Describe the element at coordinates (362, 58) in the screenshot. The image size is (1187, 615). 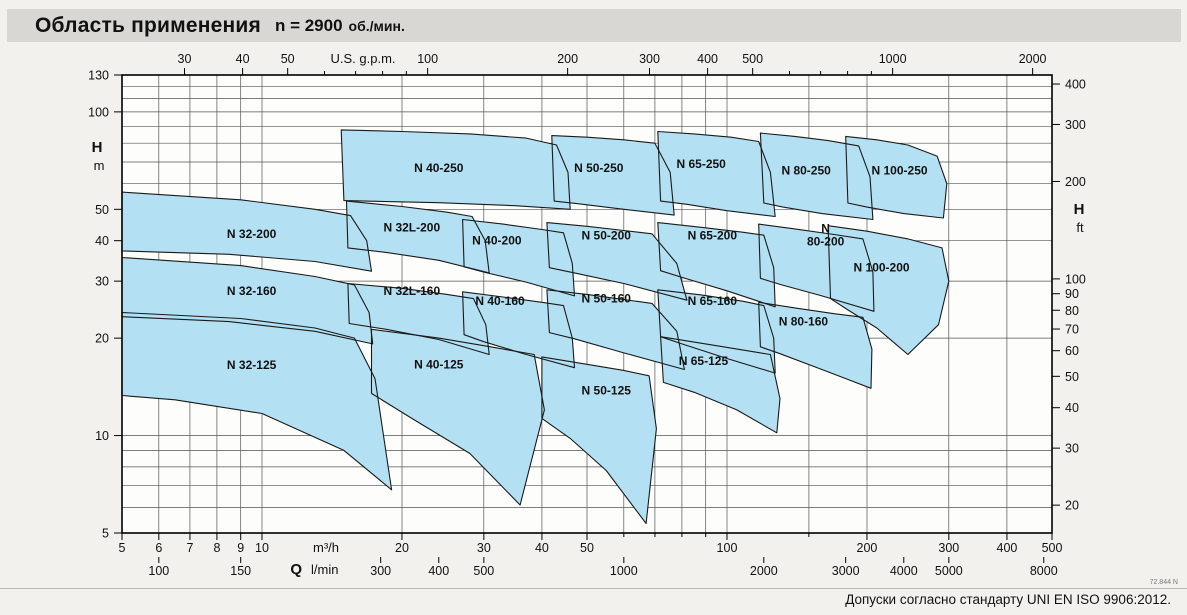
I see `top-axis-unit-label: U.S. g.p.m.` at that location.